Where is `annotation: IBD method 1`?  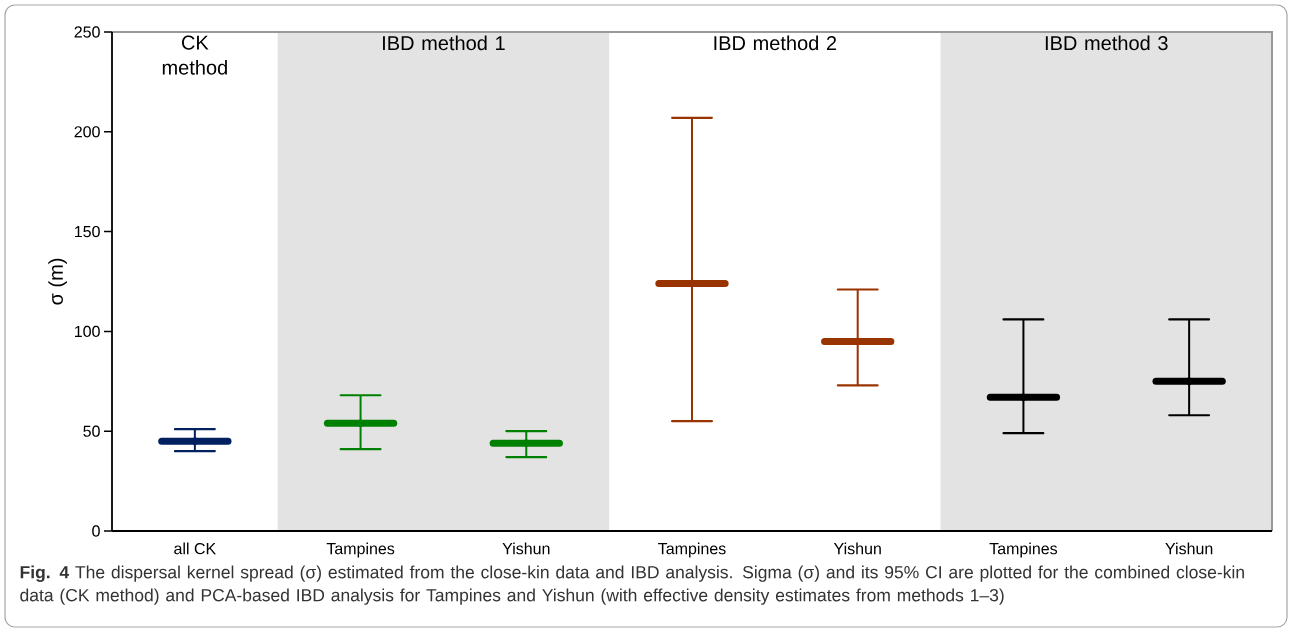
annotation: IBD method 1 is located at coordinates (444, 43).